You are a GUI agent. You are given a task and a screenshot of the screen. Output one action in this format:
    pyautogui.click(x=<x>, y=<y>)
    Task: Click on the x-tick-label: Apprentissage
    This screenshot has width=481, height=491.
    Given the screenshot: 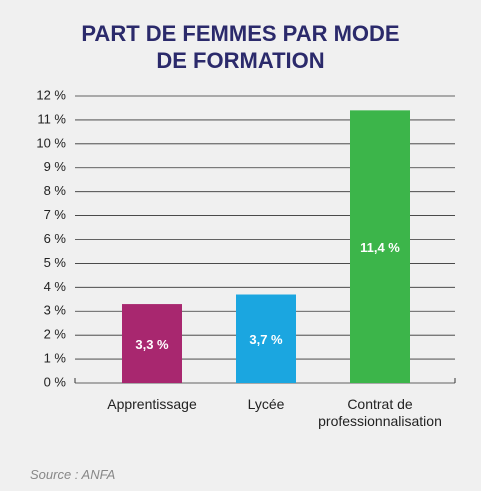 What is the action you would take?
    pyautogui.click(x=152, y=404)
    